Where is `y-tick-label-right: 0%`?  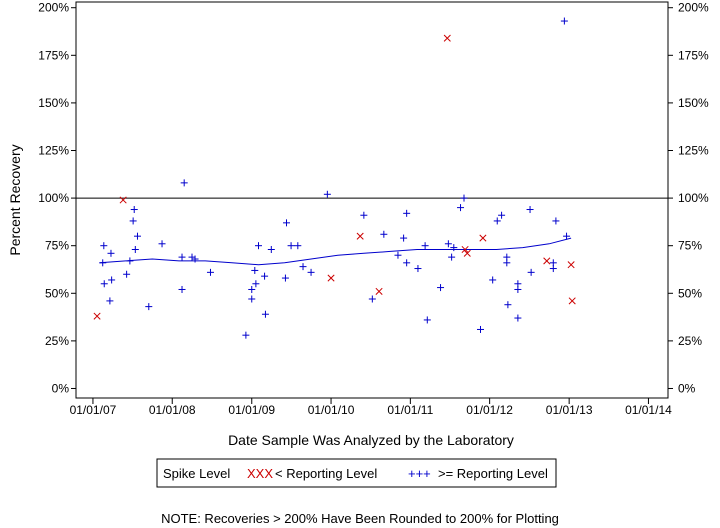
y-tick-label-right: 0% is located at coordinates (687, 388).